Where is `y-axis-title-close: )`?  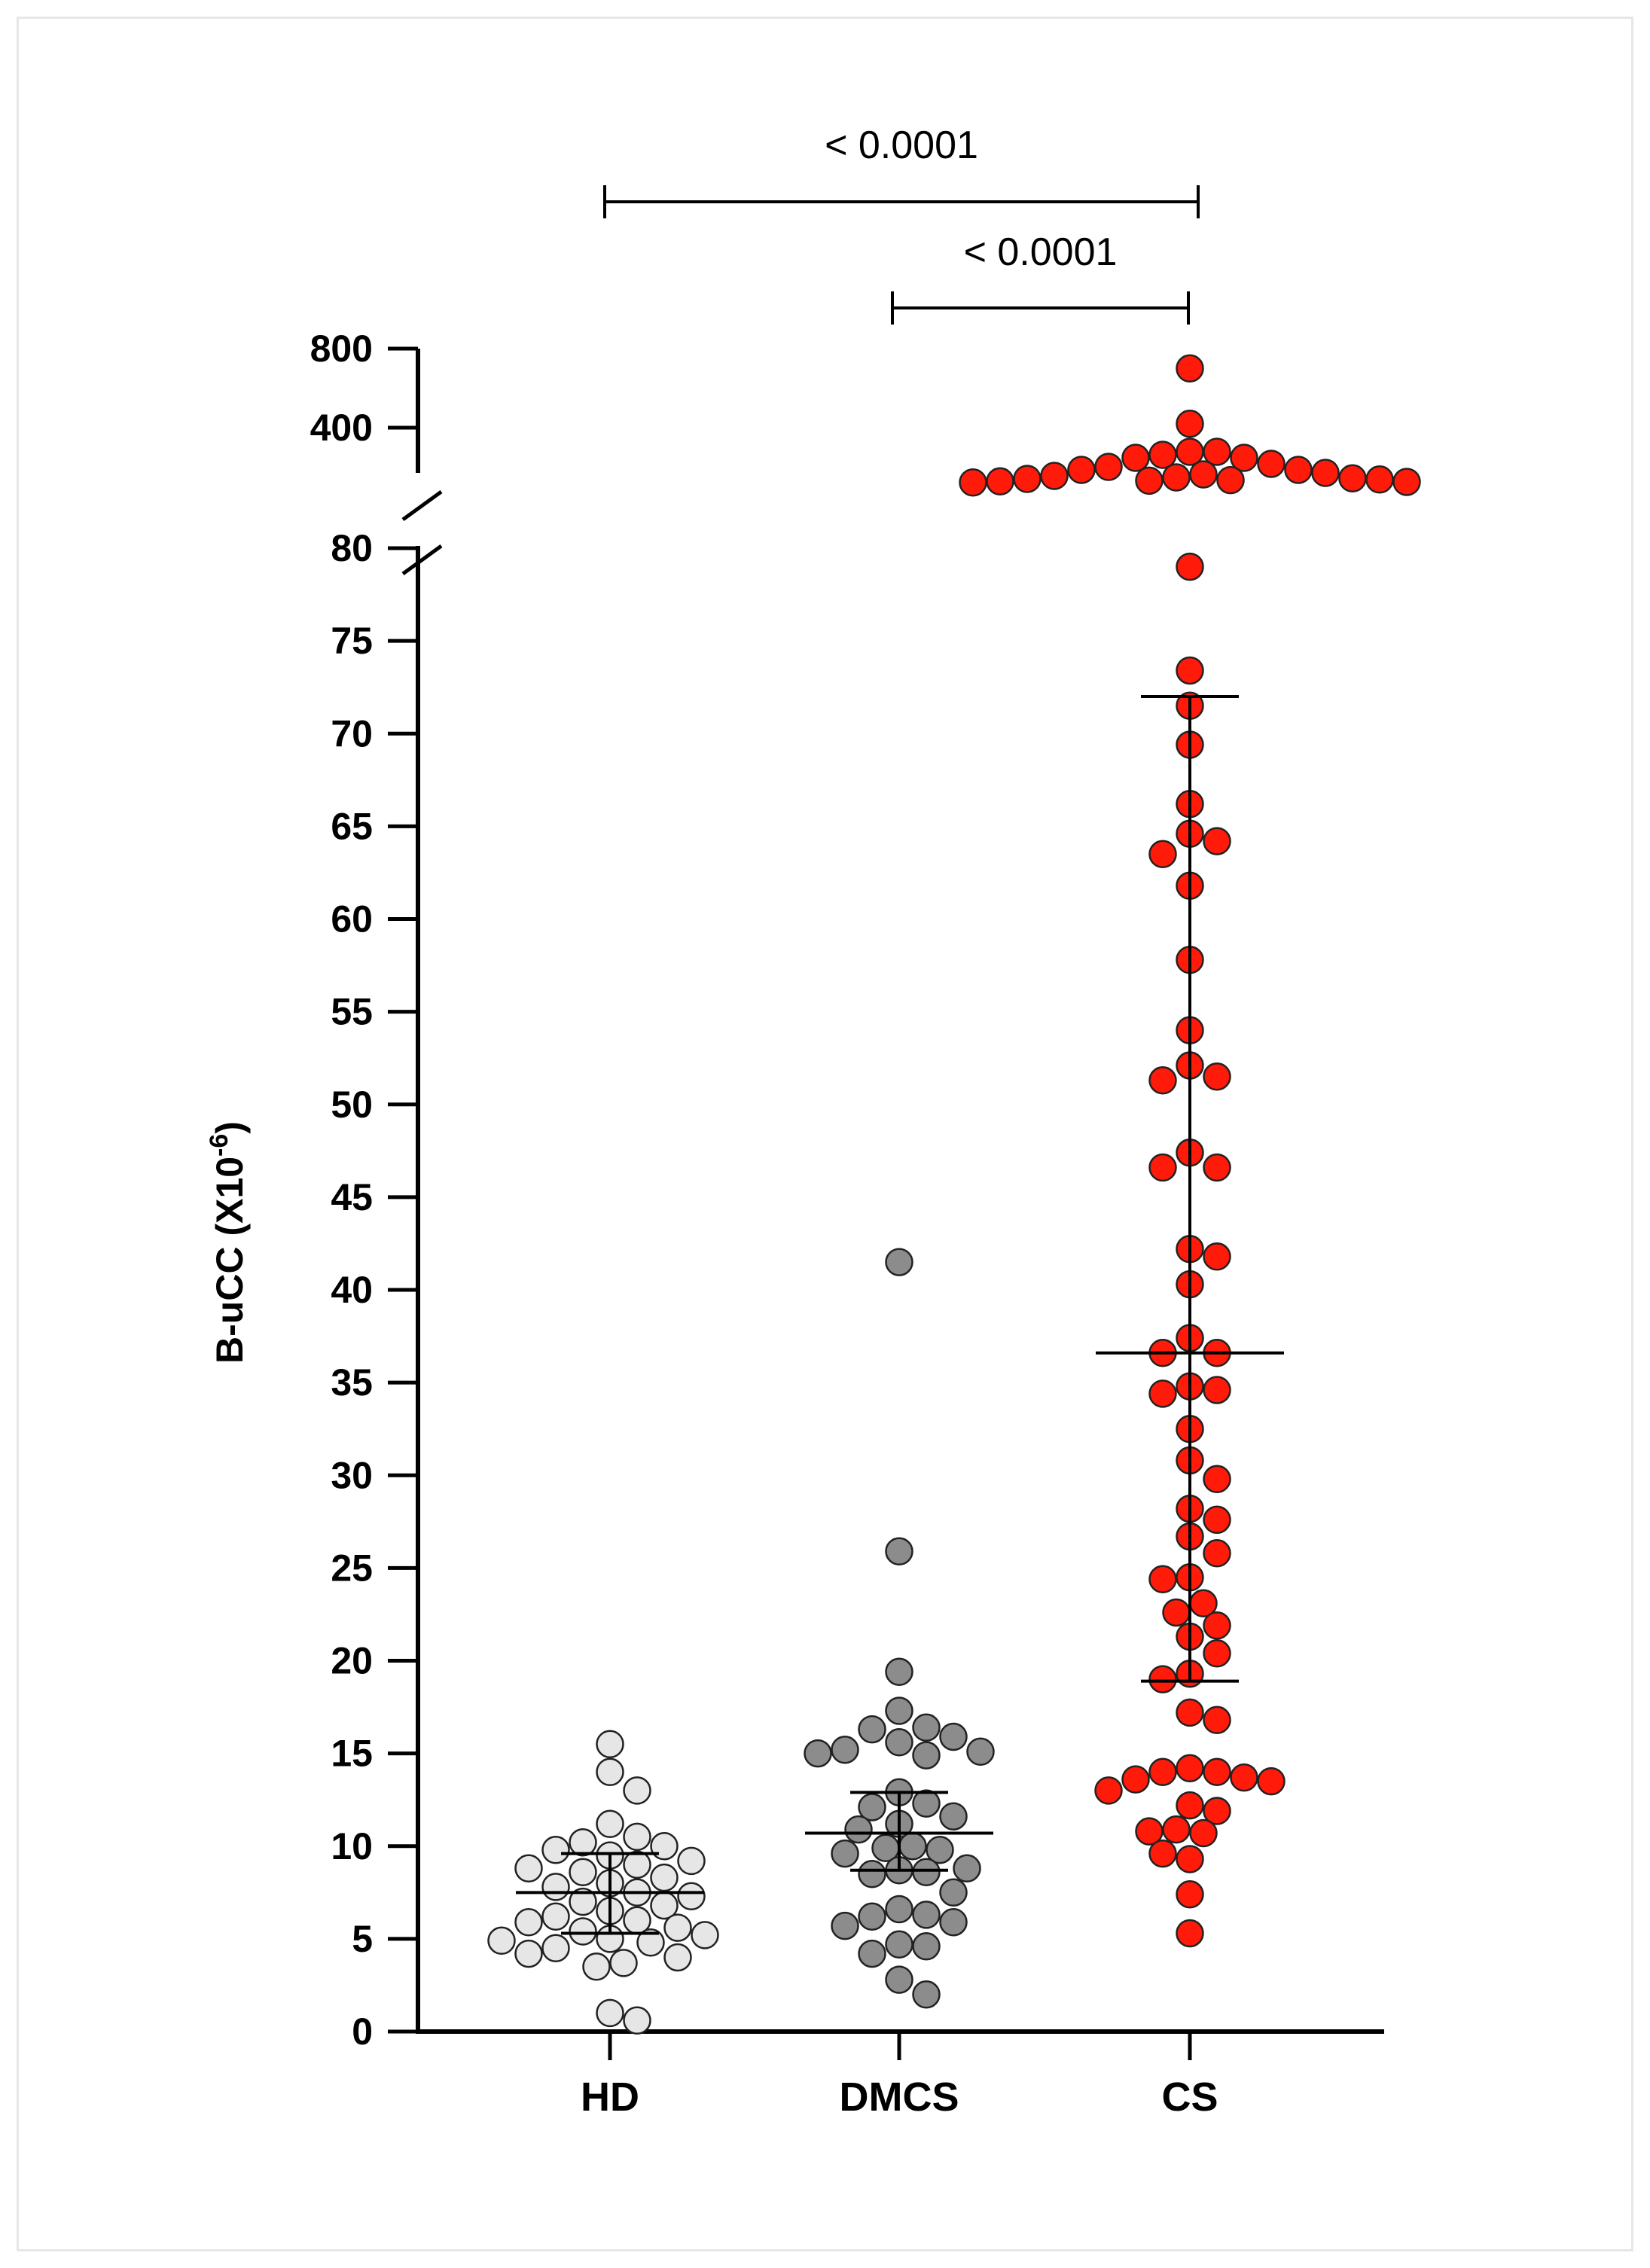
y-axis-title-close: ) is located at coordinates (230, 1127).